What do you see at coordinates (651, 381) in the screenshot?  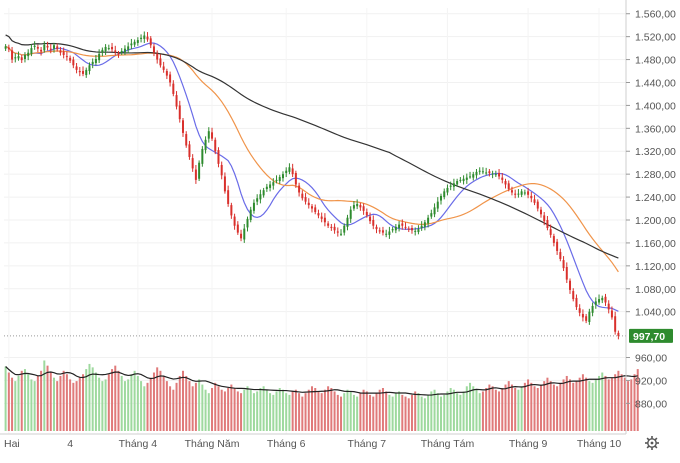 I see `y-tick-label: 920,00` at bounding box center [651, 381].